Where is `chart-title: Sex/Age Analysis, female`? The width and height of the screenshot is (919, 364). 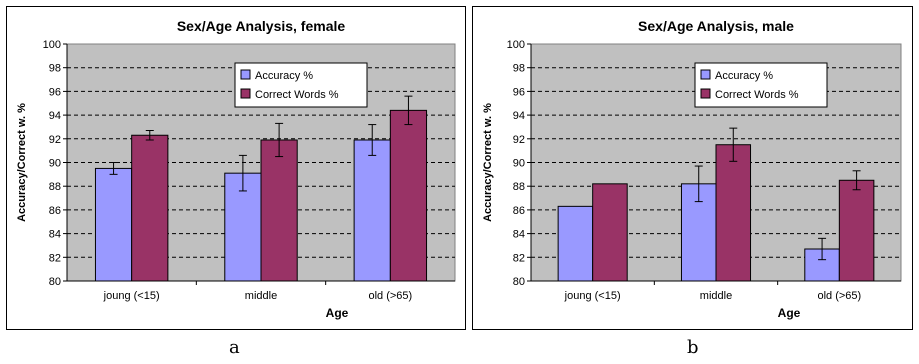 chart-title: Sex/Age Analysis, female is located at coordinates (261, 26).